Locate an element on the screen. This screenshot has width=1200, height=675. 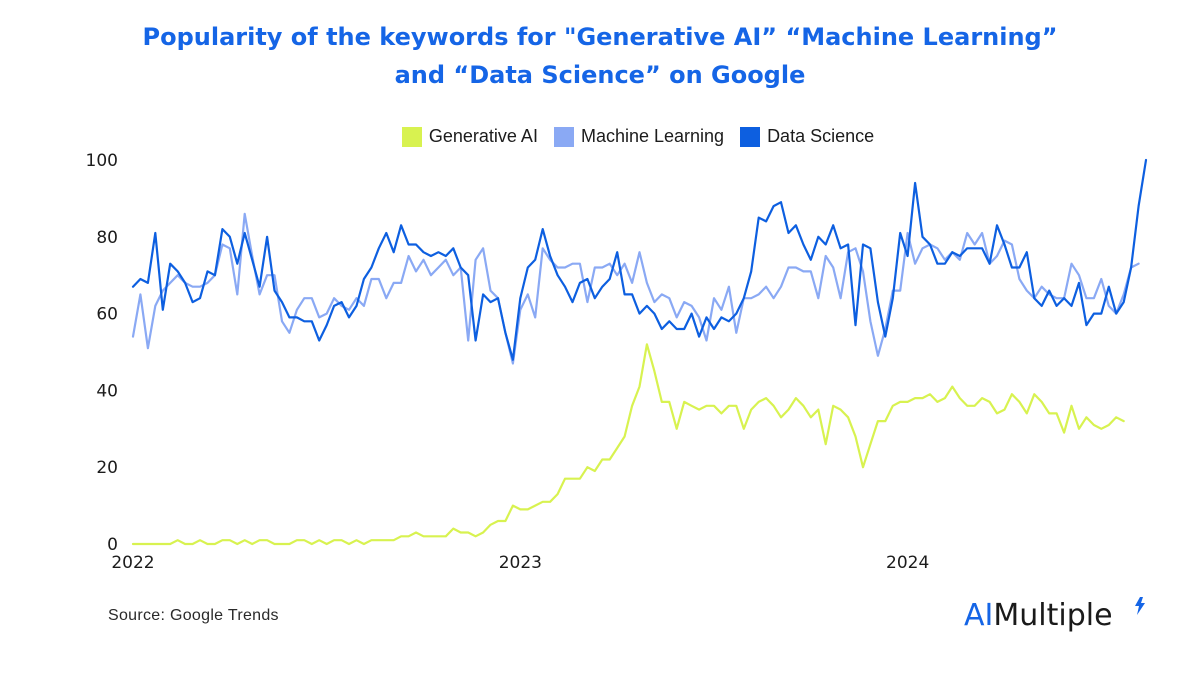
legend-swatch-data-science is located at coordinates (750, 136).